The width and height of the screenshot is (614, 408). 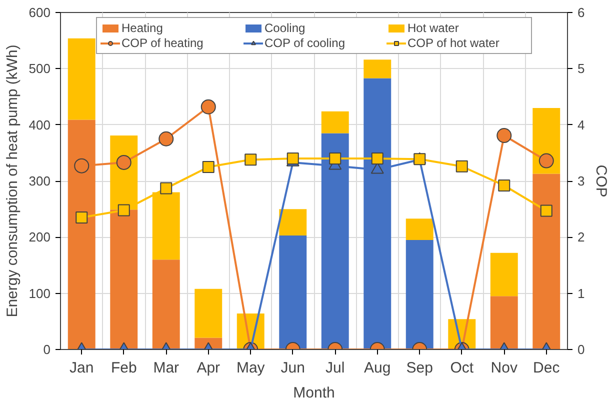 I want to click on y2-tick-label: 1, so click(x=581, y=293).